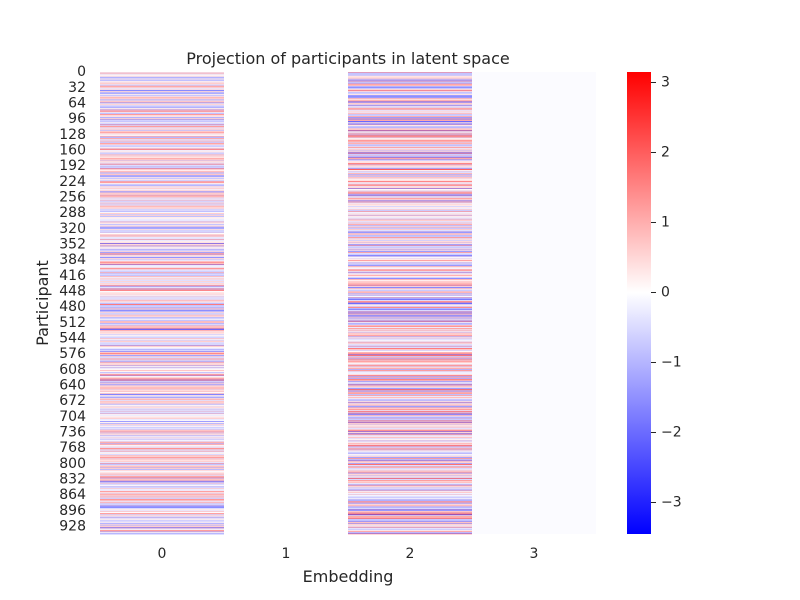 The height and width of the screenshot is (600, 800). What do you see at coordinates (77, 119) in the screenshot?
I see `y-tick-label: 96` at bounding box center [77, 119].